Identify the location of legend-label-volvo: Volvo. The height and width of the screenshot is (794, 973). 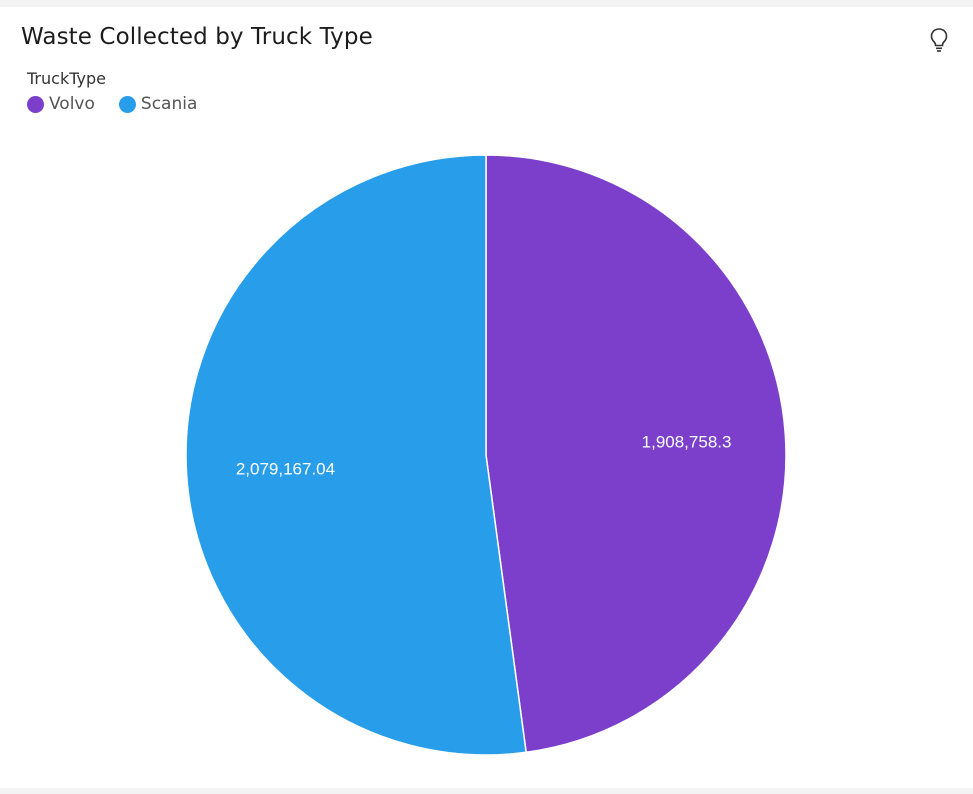
(72, 104).